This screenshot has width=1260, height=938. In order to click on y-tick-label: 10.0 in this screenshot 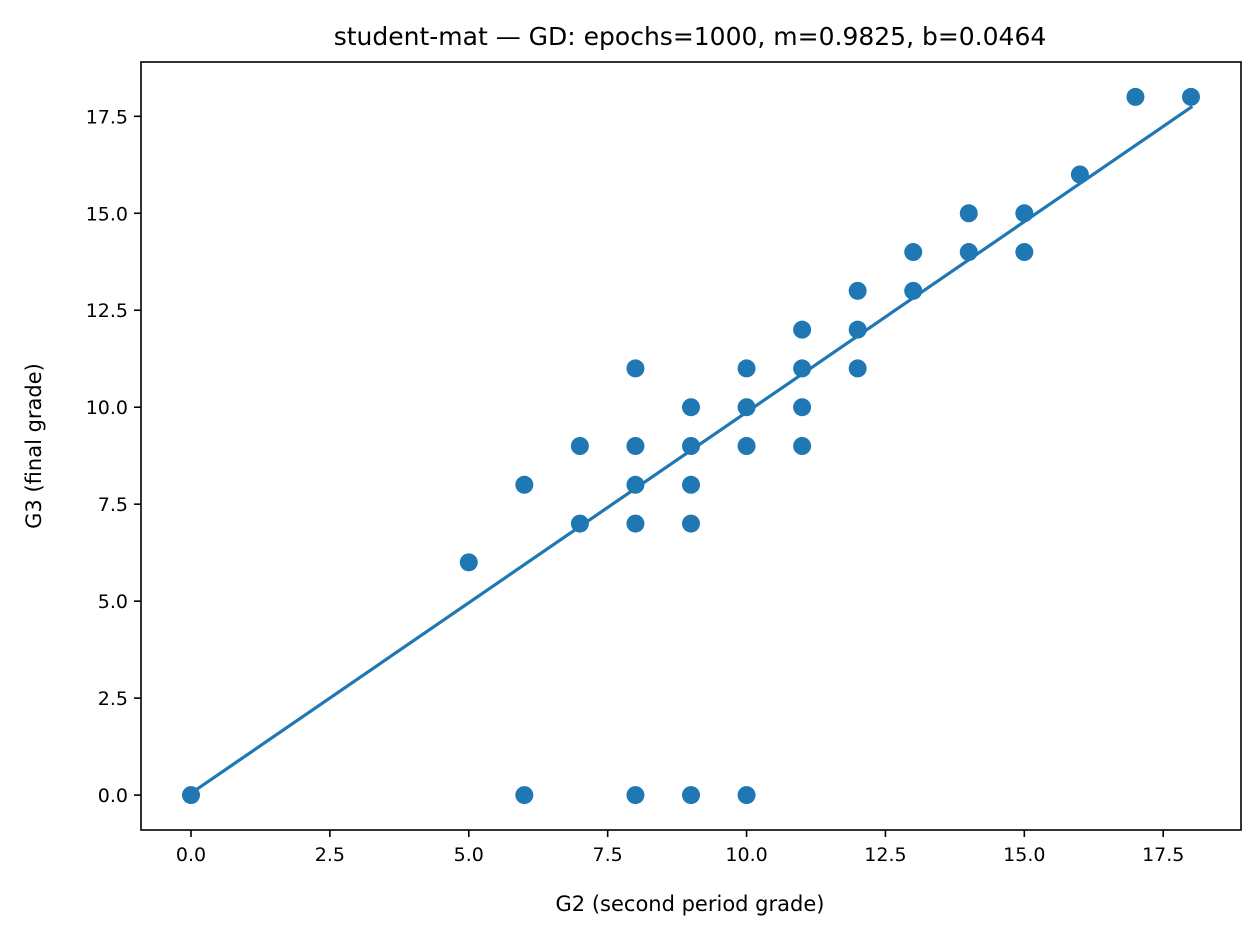, I will do `click(107, 408)`.